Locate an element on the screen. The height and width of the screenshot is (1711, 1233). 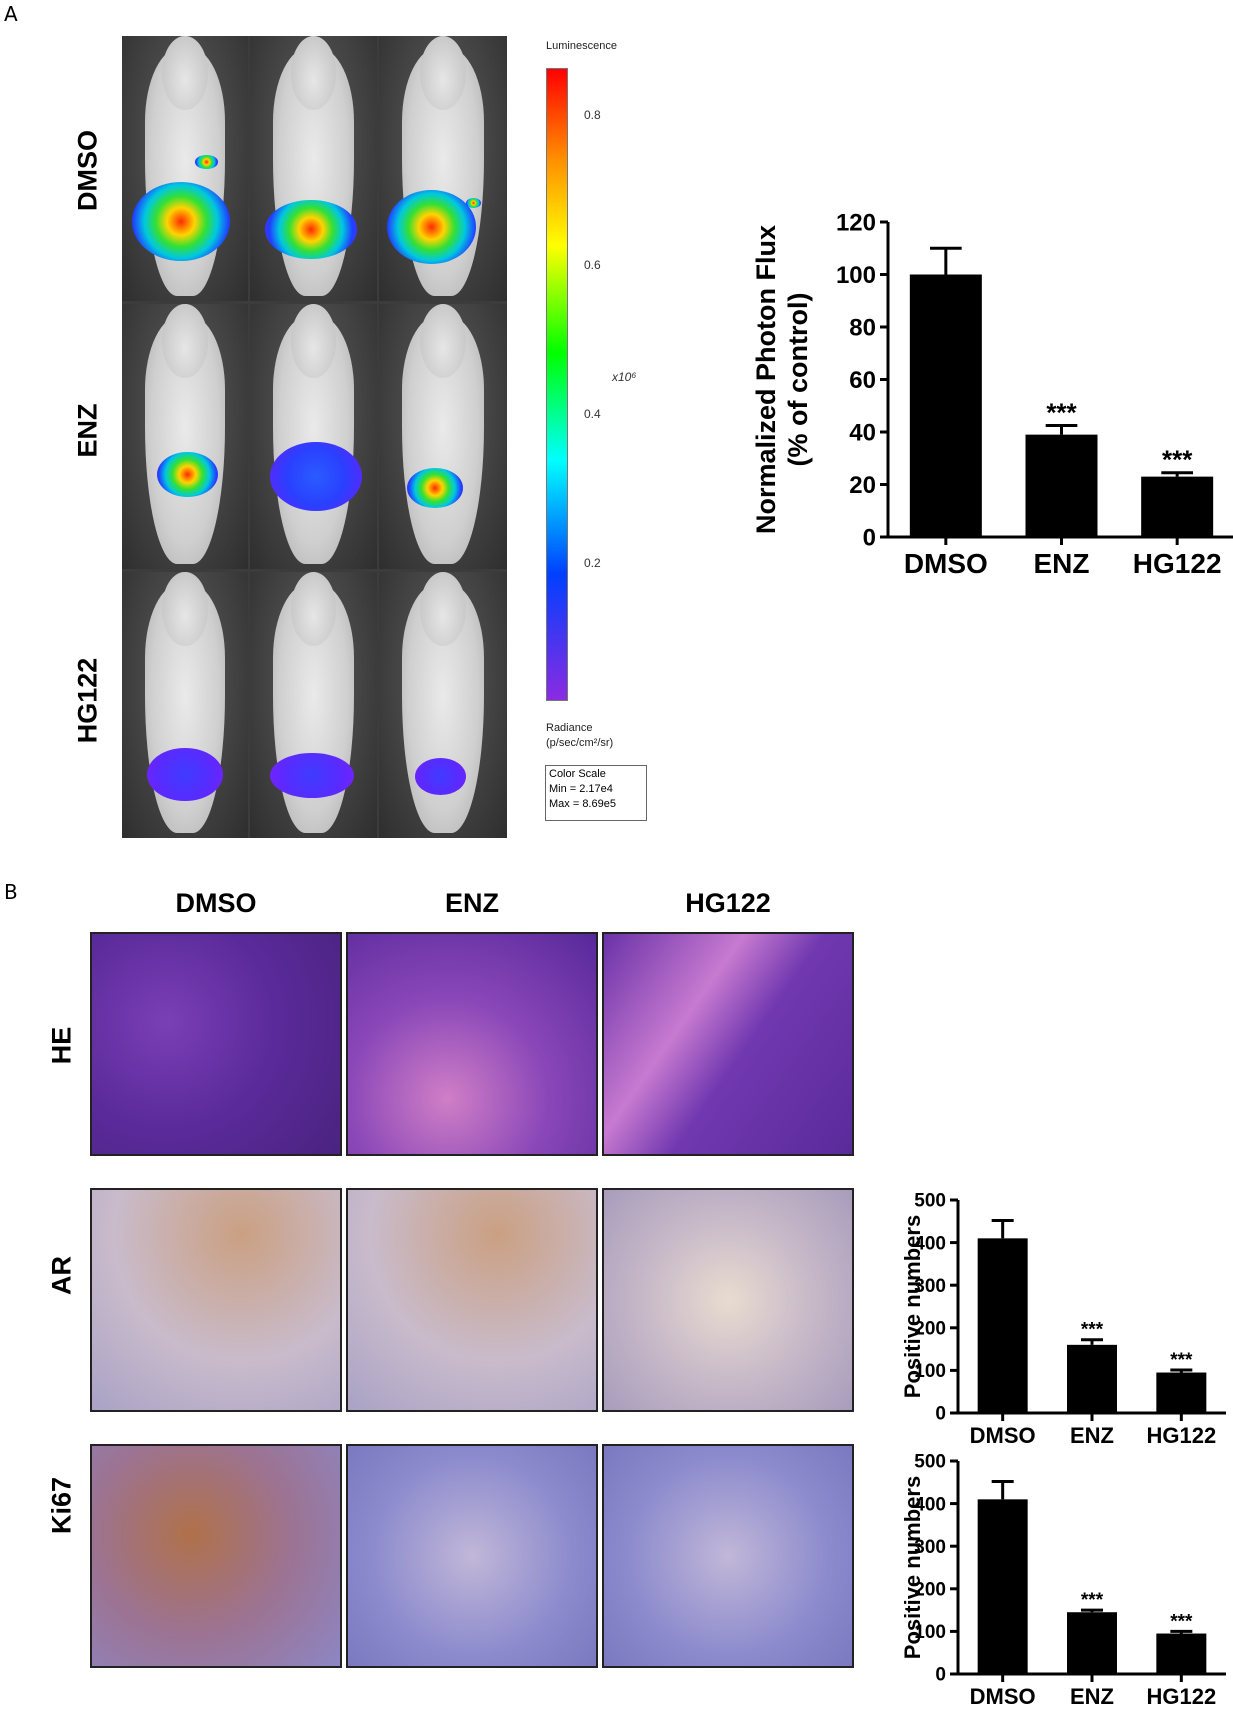
y-tick-label: 40 is located at coordinates (862, 432).